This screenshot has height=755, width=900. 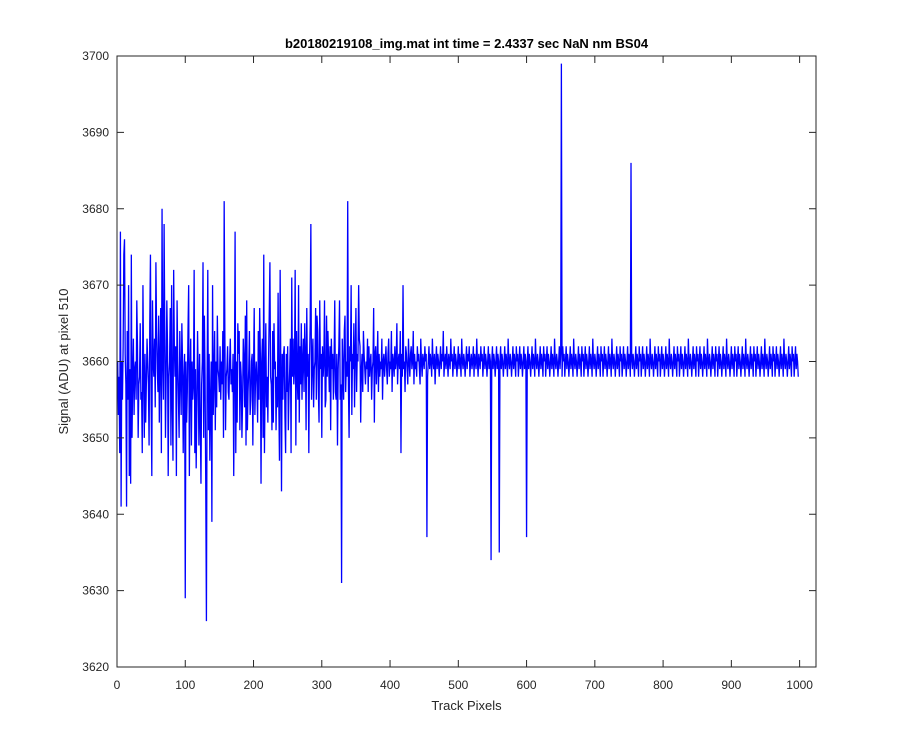 What do you see at coordinates (663, 685) in the screenshot?
I see `x-tick-label: 800` at bounding box center [663, 685].